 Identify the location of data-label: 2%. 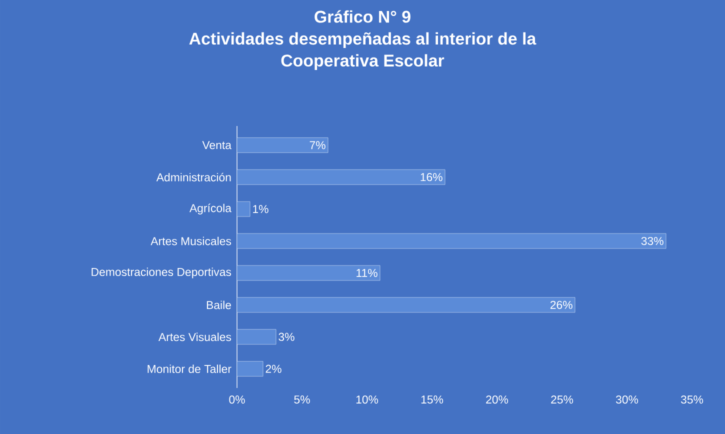
(274, 368).